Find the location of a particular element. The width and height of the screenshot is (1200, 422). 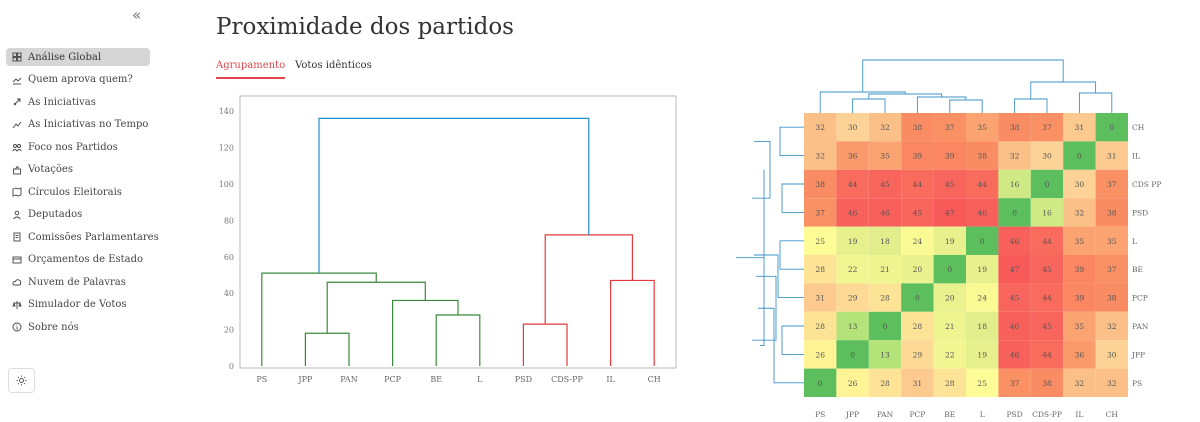

people-icon is located at coordinates (17, 147).